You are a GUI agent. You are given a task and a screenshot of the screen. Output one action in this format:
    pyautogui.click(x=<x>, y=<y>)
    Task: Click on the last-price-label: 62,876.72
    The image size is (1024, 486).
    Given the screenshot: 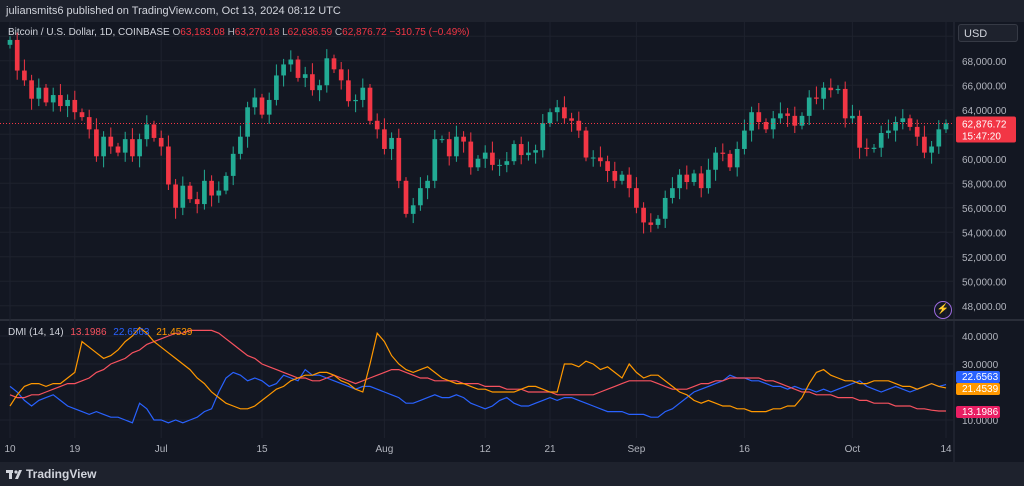 What is the action you would take?
    pyautogui.click(x=984, y=125)
    